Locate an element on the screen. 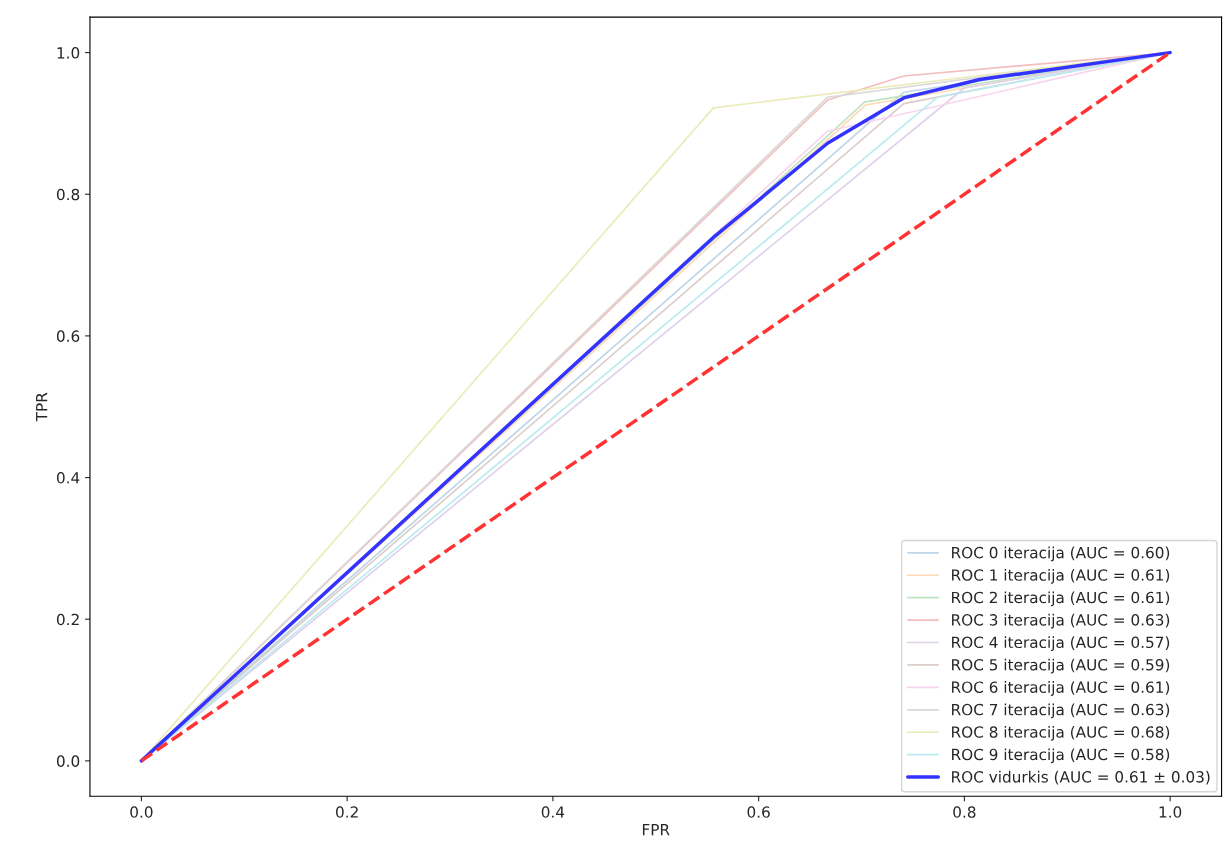 The width and height of the screenshot is (1224, 859). x-tick-label: 0.0 is located at coordinates (141, 812).